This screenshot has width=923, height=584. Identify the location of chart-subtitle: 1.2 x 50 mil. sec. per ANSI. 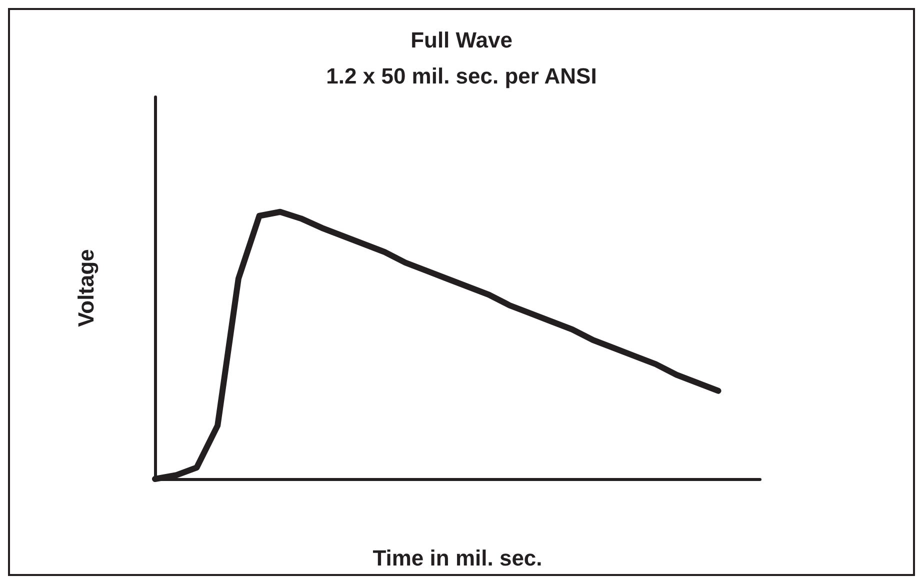
(461, 76).